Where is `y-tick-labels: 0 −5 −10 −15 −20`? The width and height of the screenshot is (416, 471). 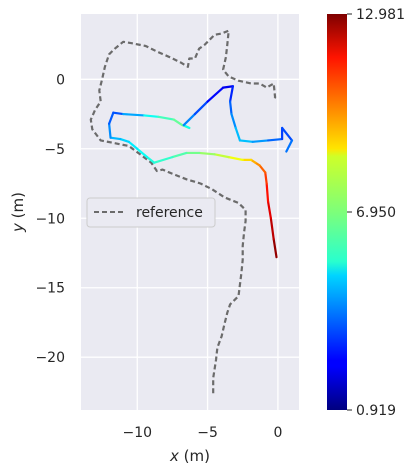
y-tick-labels: 0 −5 −10 −15 −20 is located at coordinates (50, 219).